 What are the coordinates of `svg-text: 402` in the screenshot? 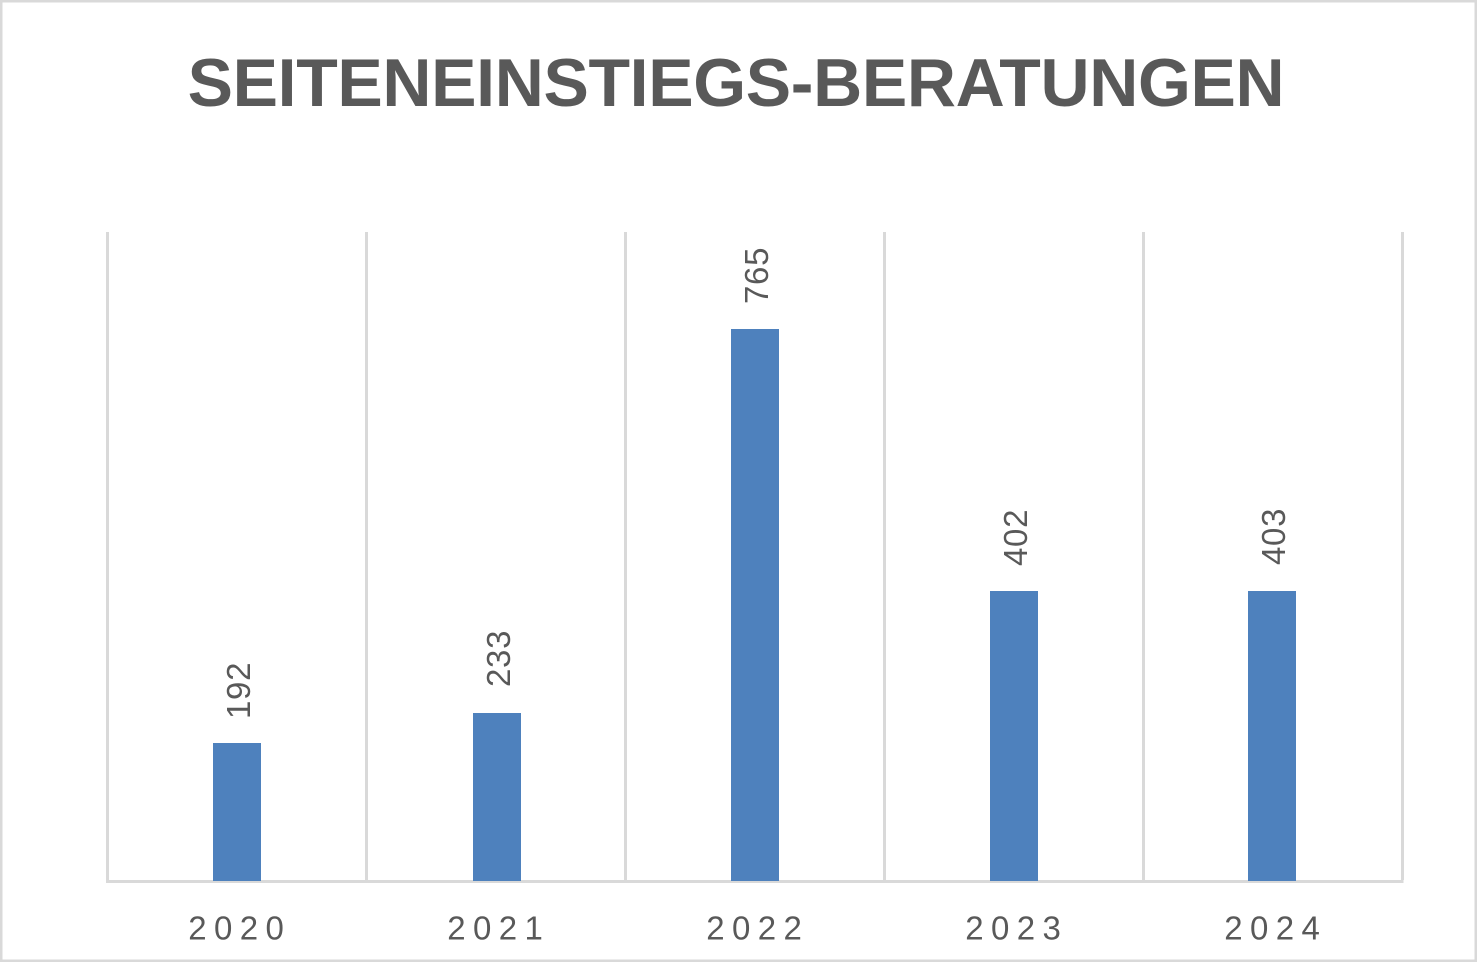 It's located at (1015, 537).